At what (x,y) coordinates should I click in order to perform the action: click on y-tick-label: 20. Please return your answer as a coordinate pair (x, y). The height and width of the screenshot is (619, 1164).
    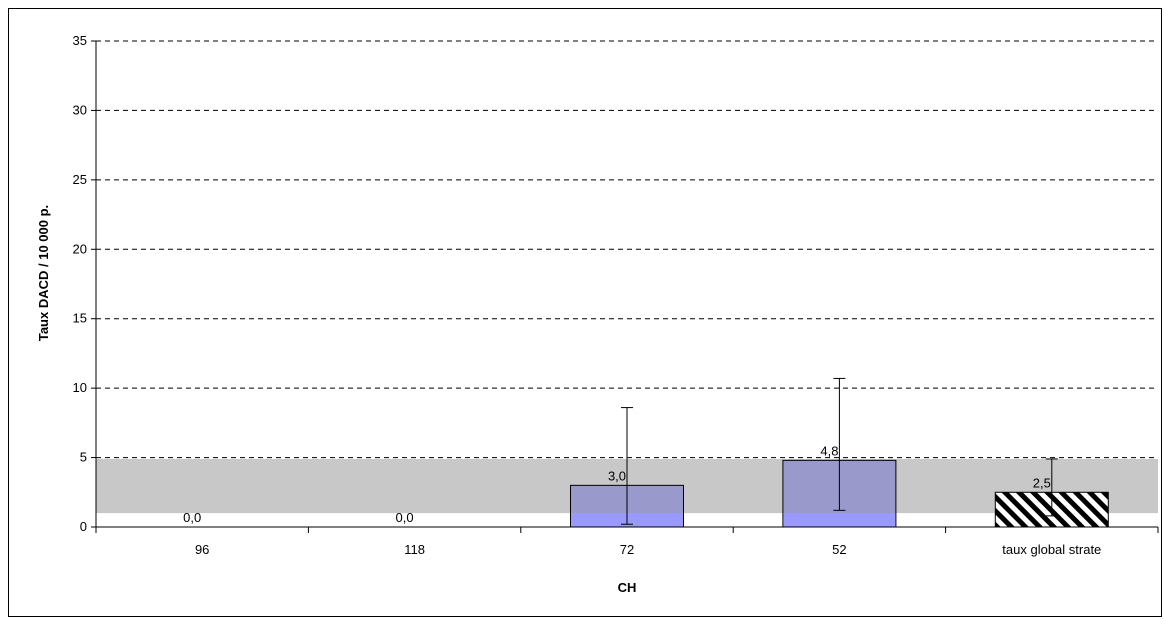
    Looking at the image, I should click on (80, 248).